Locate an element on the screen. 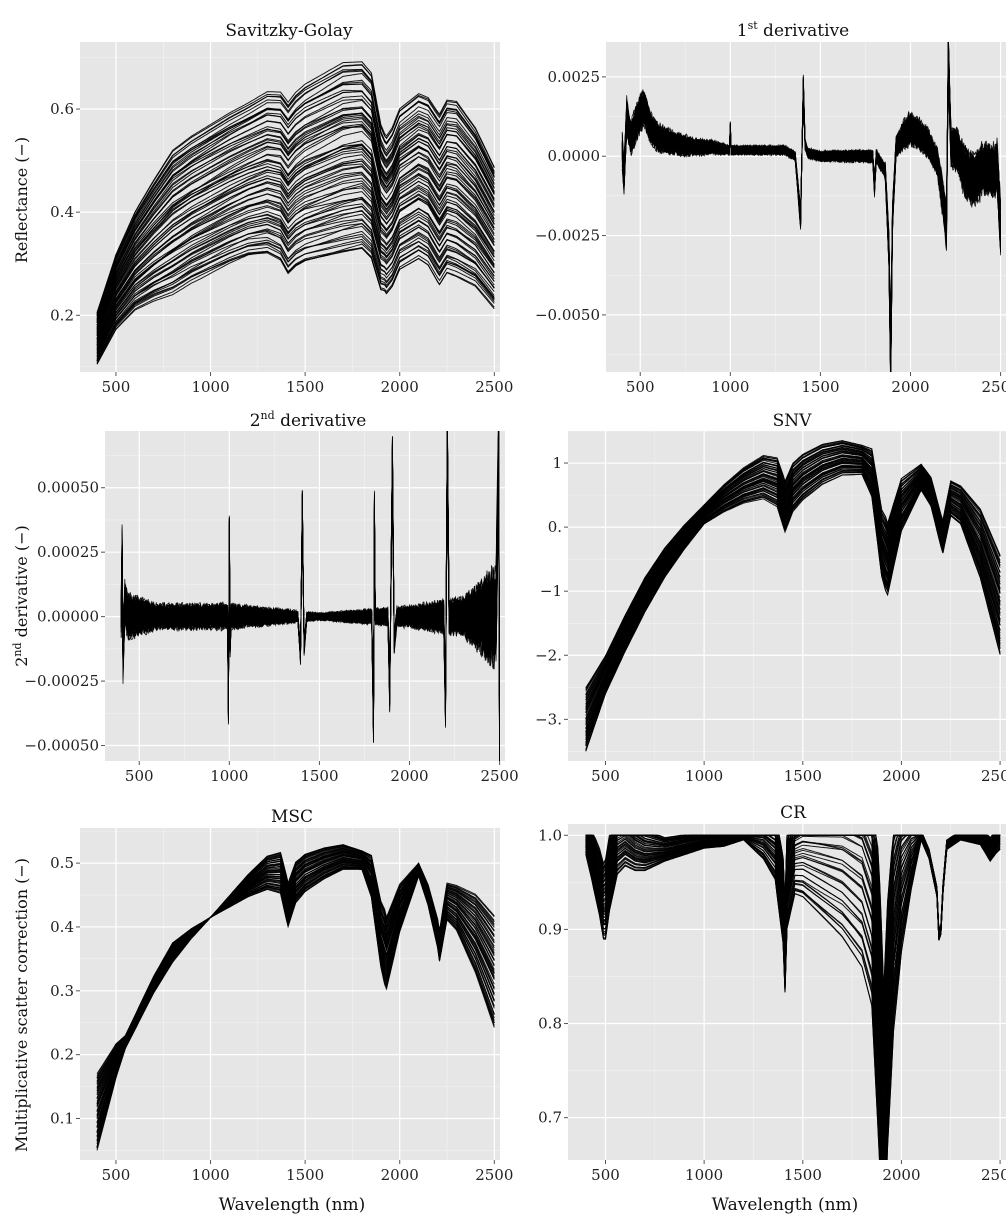  panel-snv: SNV 500 1000 1500 2000 2500 −3. −2. −1 0. 1 is located at coordinates (770, 598).